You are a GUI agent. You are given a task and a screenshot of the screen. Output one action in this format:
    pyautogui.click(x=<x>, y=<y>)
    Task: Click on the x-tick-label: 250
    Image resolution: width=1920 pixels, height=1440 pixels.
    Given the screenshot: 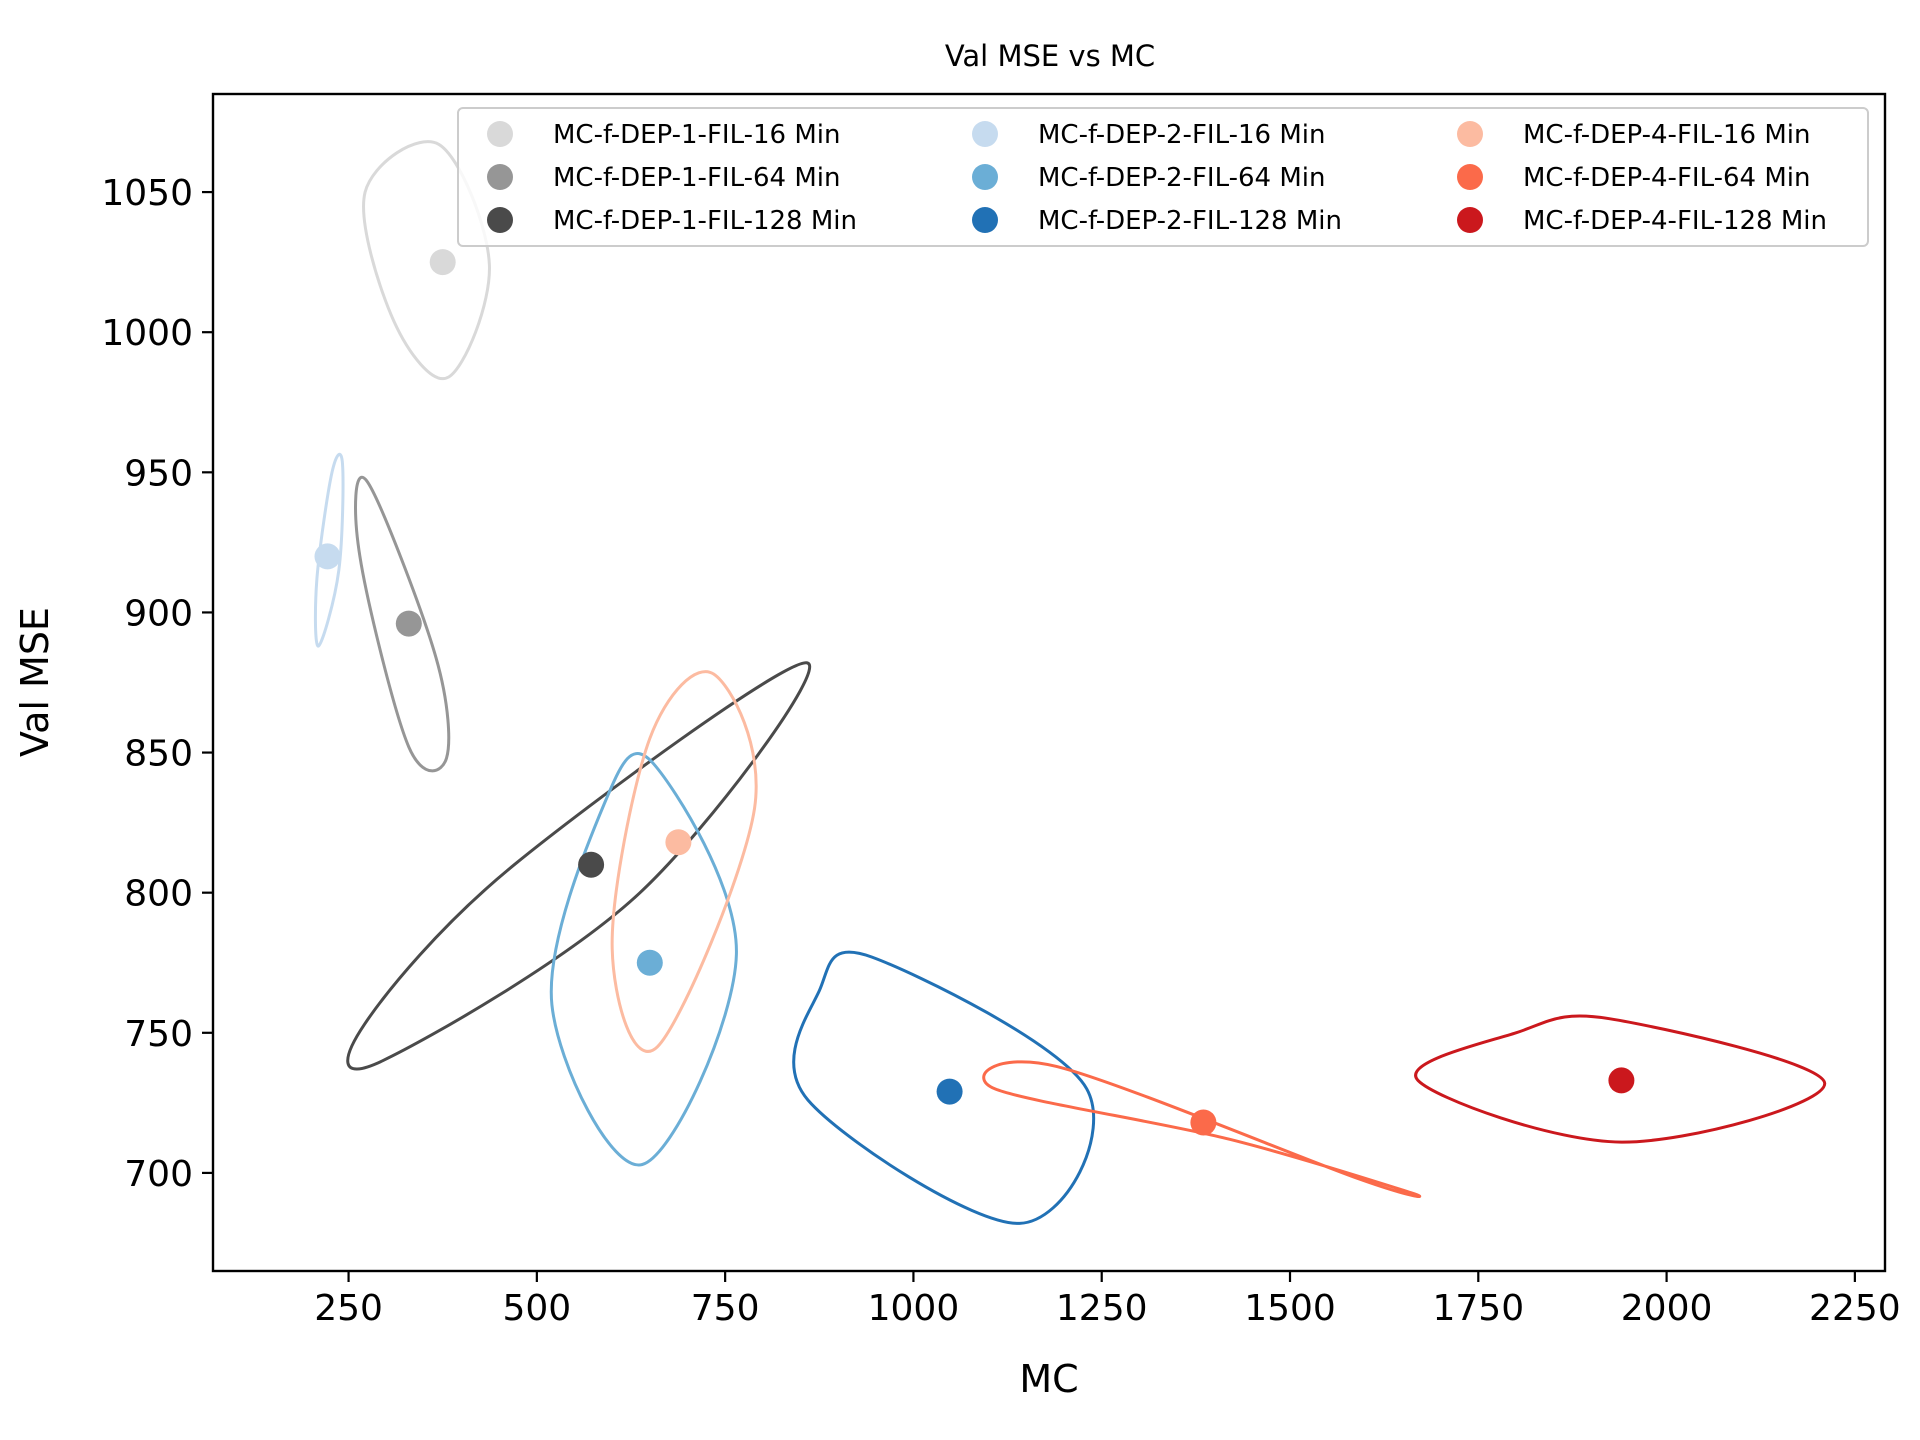 What is the action you would take?
    pyautogui.click(x=348, y=1308)
    